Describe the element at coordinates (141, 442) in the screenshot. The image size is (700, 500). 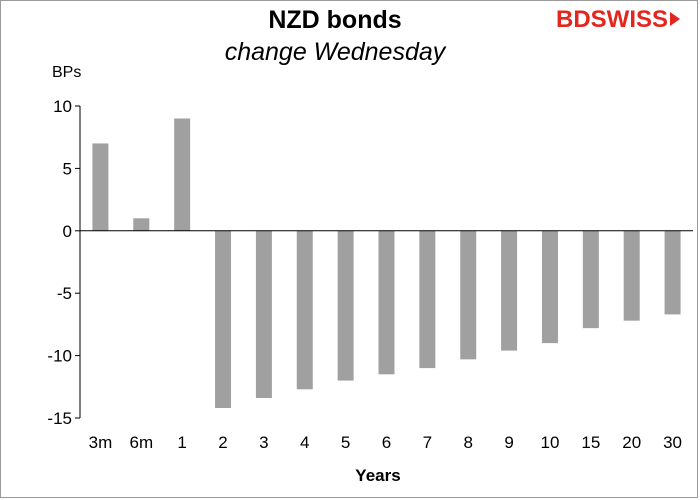
I see `x-tick-label: 6m` at that location.